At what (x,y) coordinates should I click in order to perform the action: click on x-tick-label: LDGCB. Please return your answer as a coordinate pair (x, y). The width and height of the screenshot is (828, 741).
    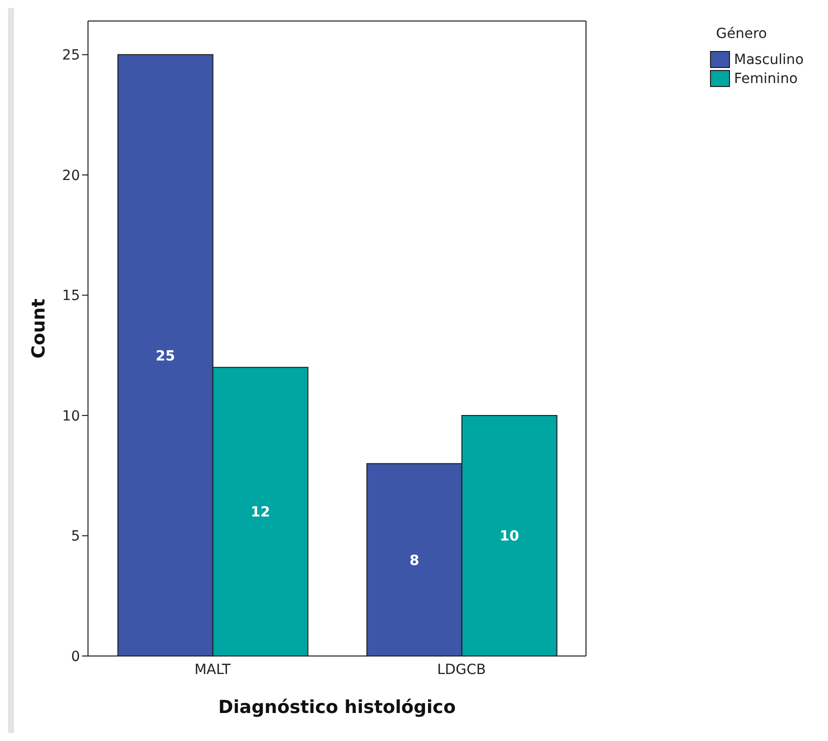
    Looking at the image, I should click on (461, 670).